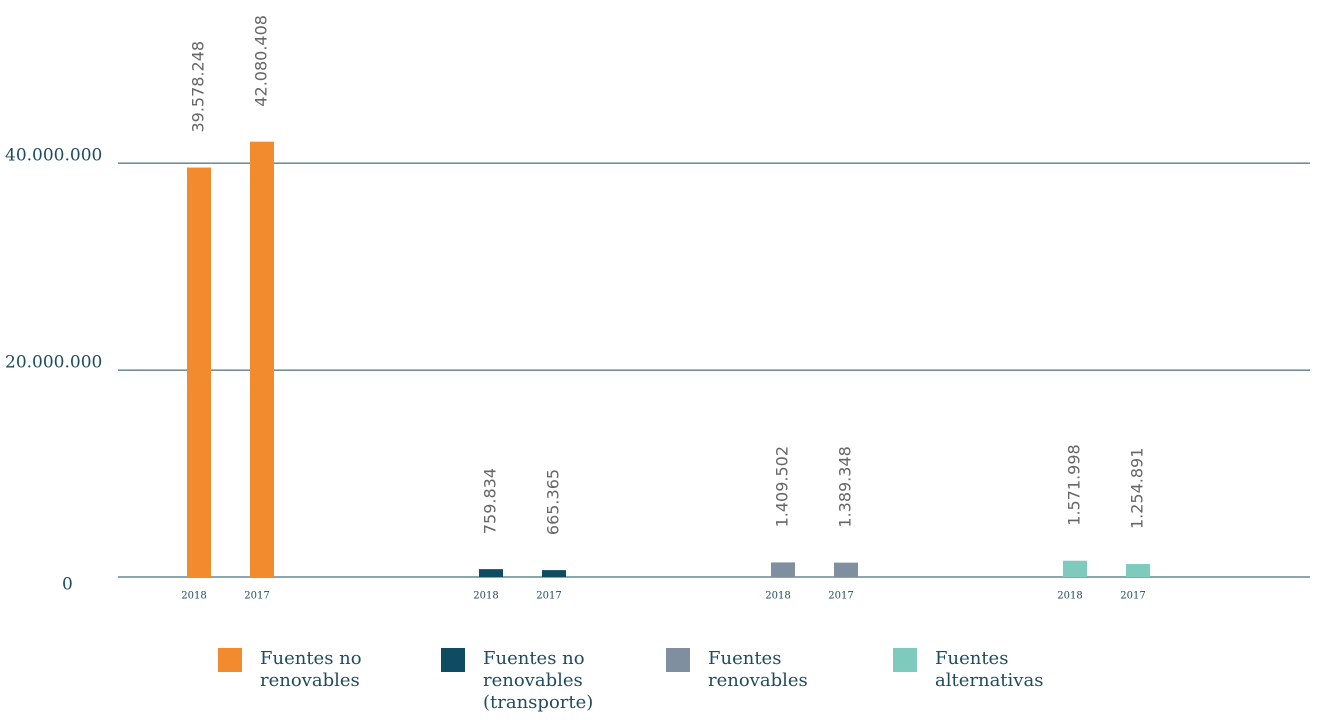 This screenshot has height=720, width=1321. What do you see at coordinates (782, 486) in the screenshot?
I see `value-label: 1.409.502` at bounding box center [782, 486].